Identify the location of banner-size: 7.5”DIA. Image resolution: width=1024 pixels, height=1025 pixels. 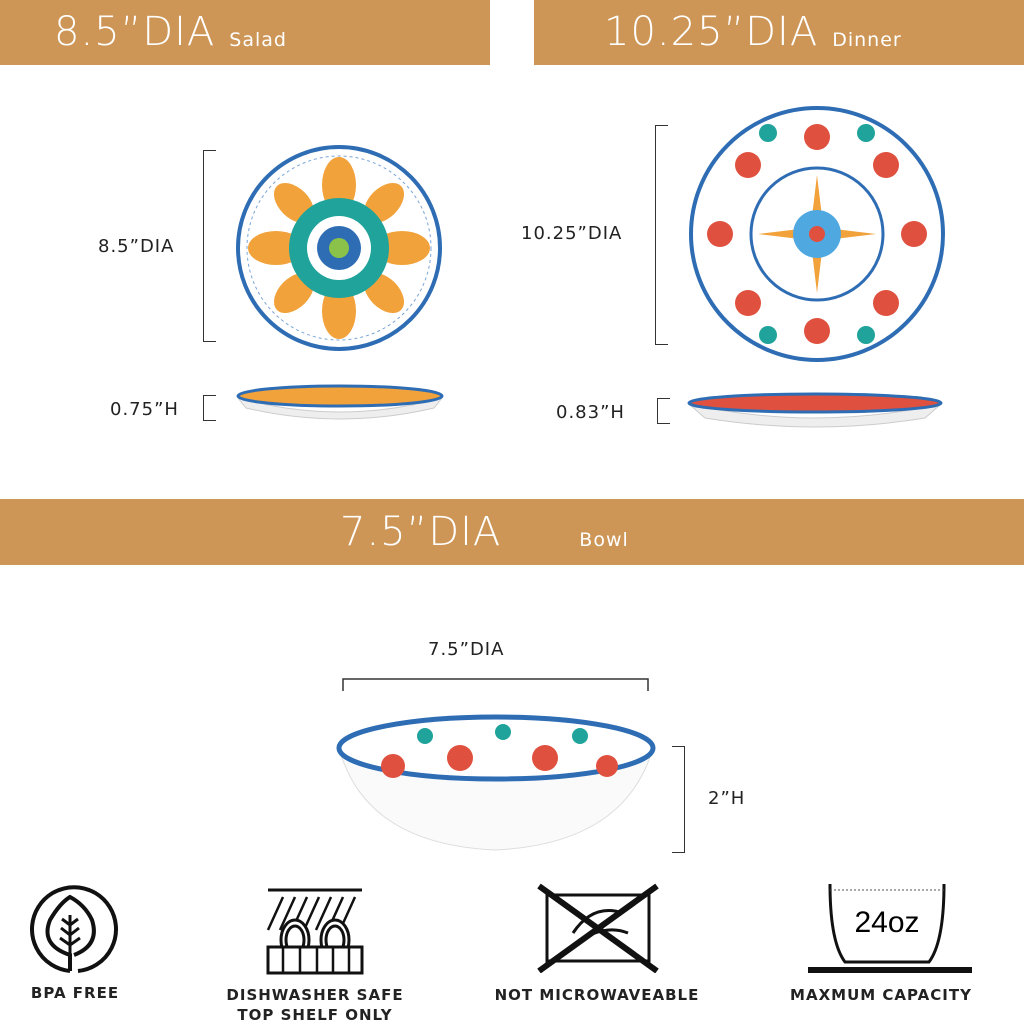
(421, 532).